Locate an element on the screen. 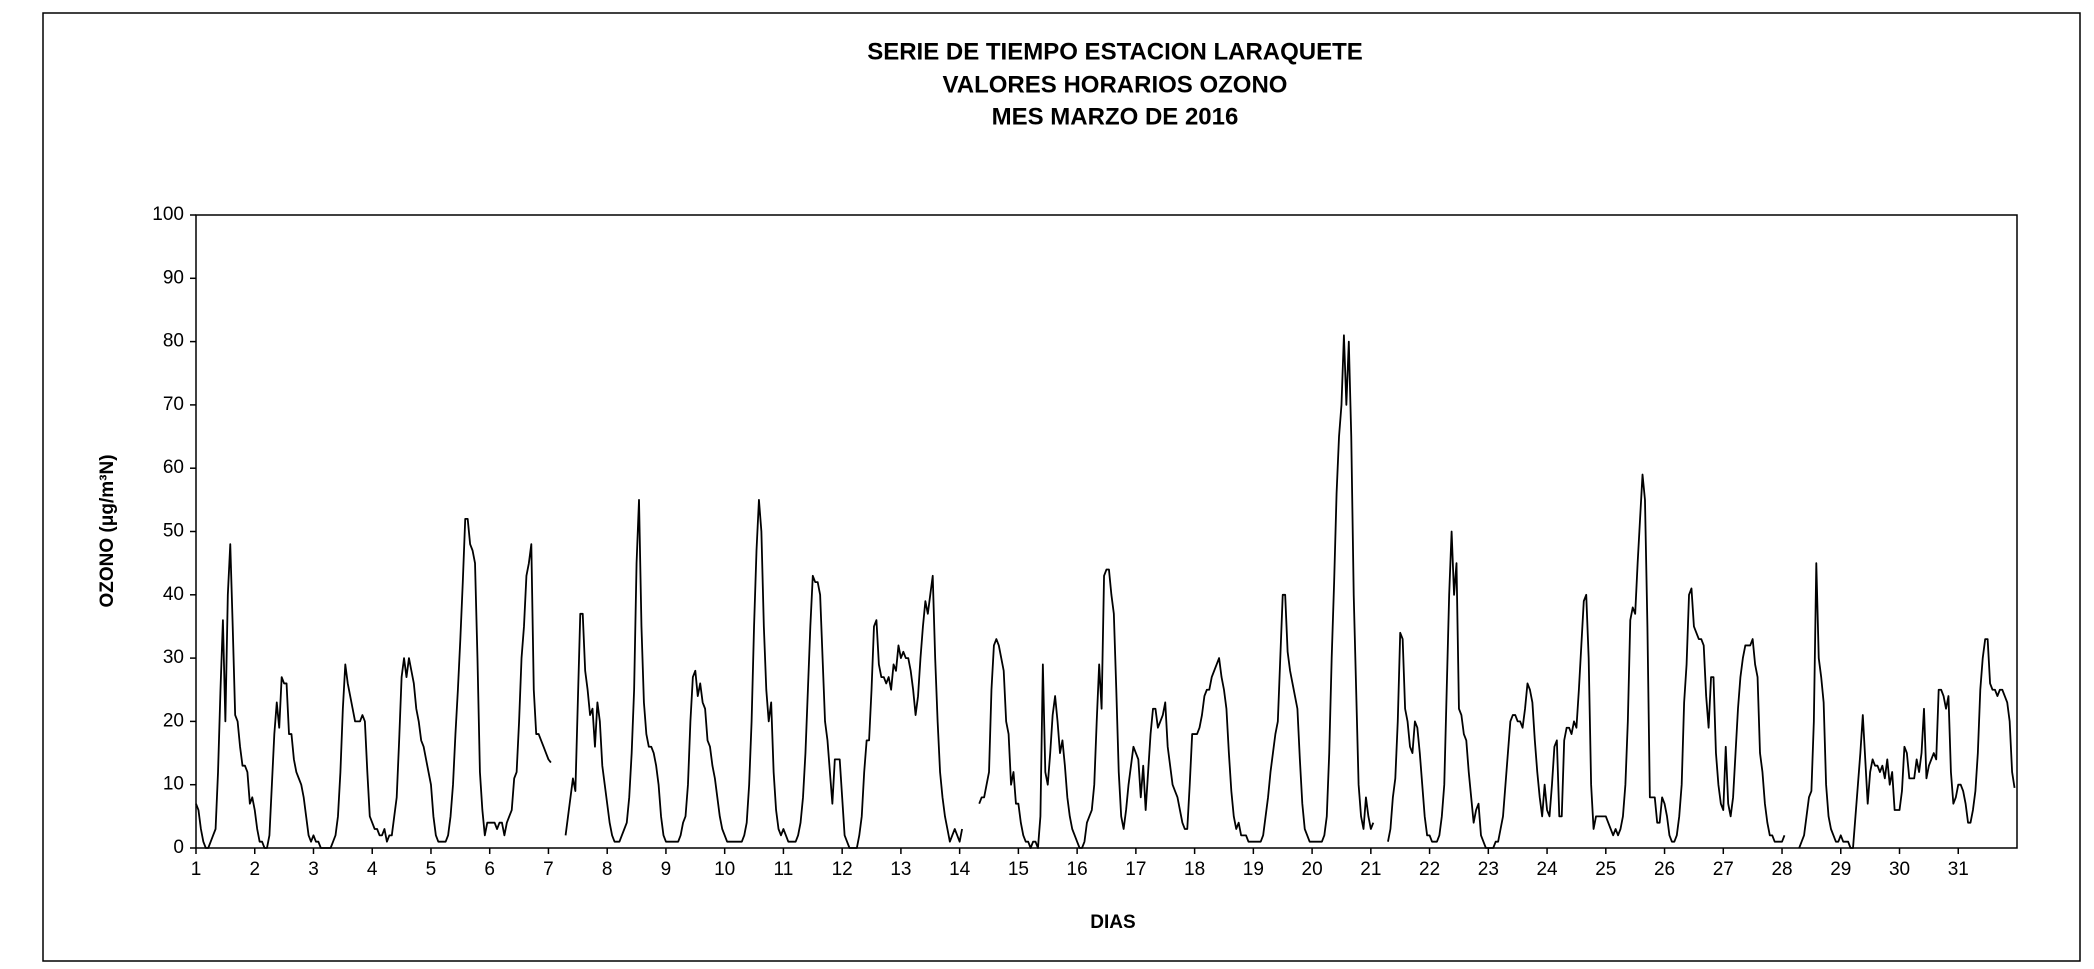  x-tick-label: 30 is located at coordinates (1899, 869).